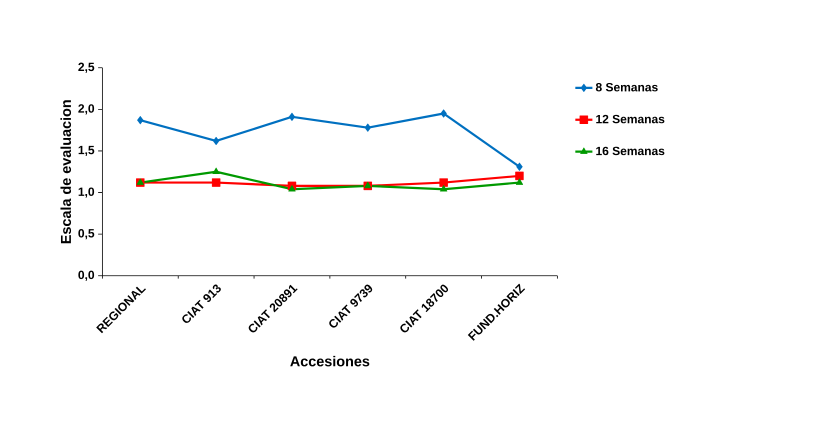 The image size is (830, 438). What do you see at coordinates (630, 151) in the screenshot?
I see `legend-label: 16 Semanas` at bounding box center [630, 151].